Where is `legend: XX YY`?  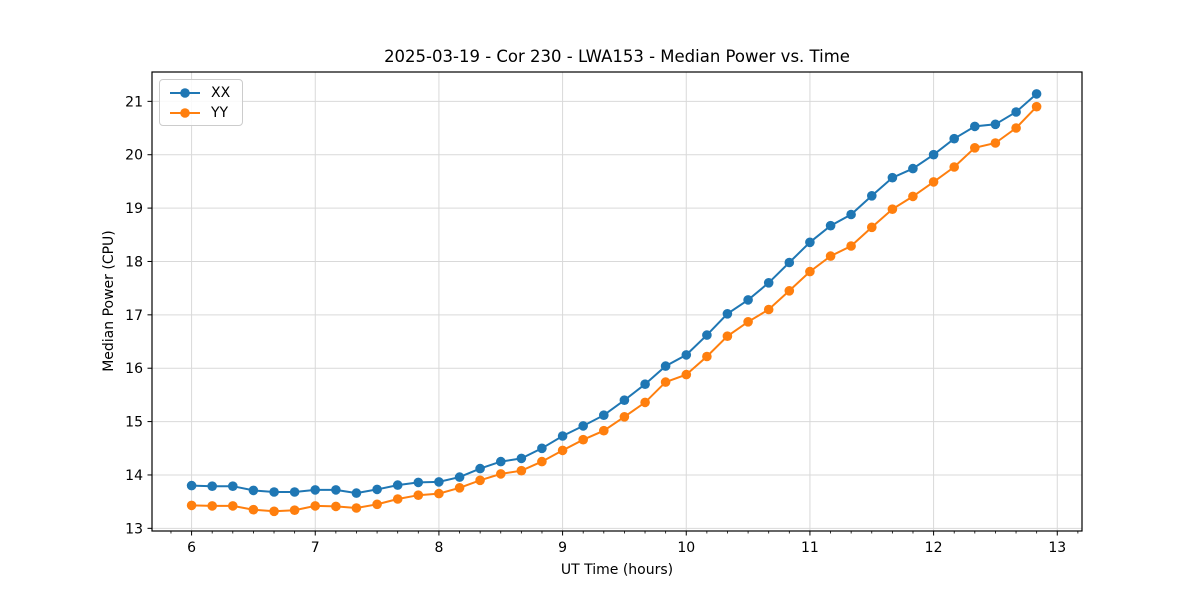
legend: XX YY is located at coordinates (201, 102).